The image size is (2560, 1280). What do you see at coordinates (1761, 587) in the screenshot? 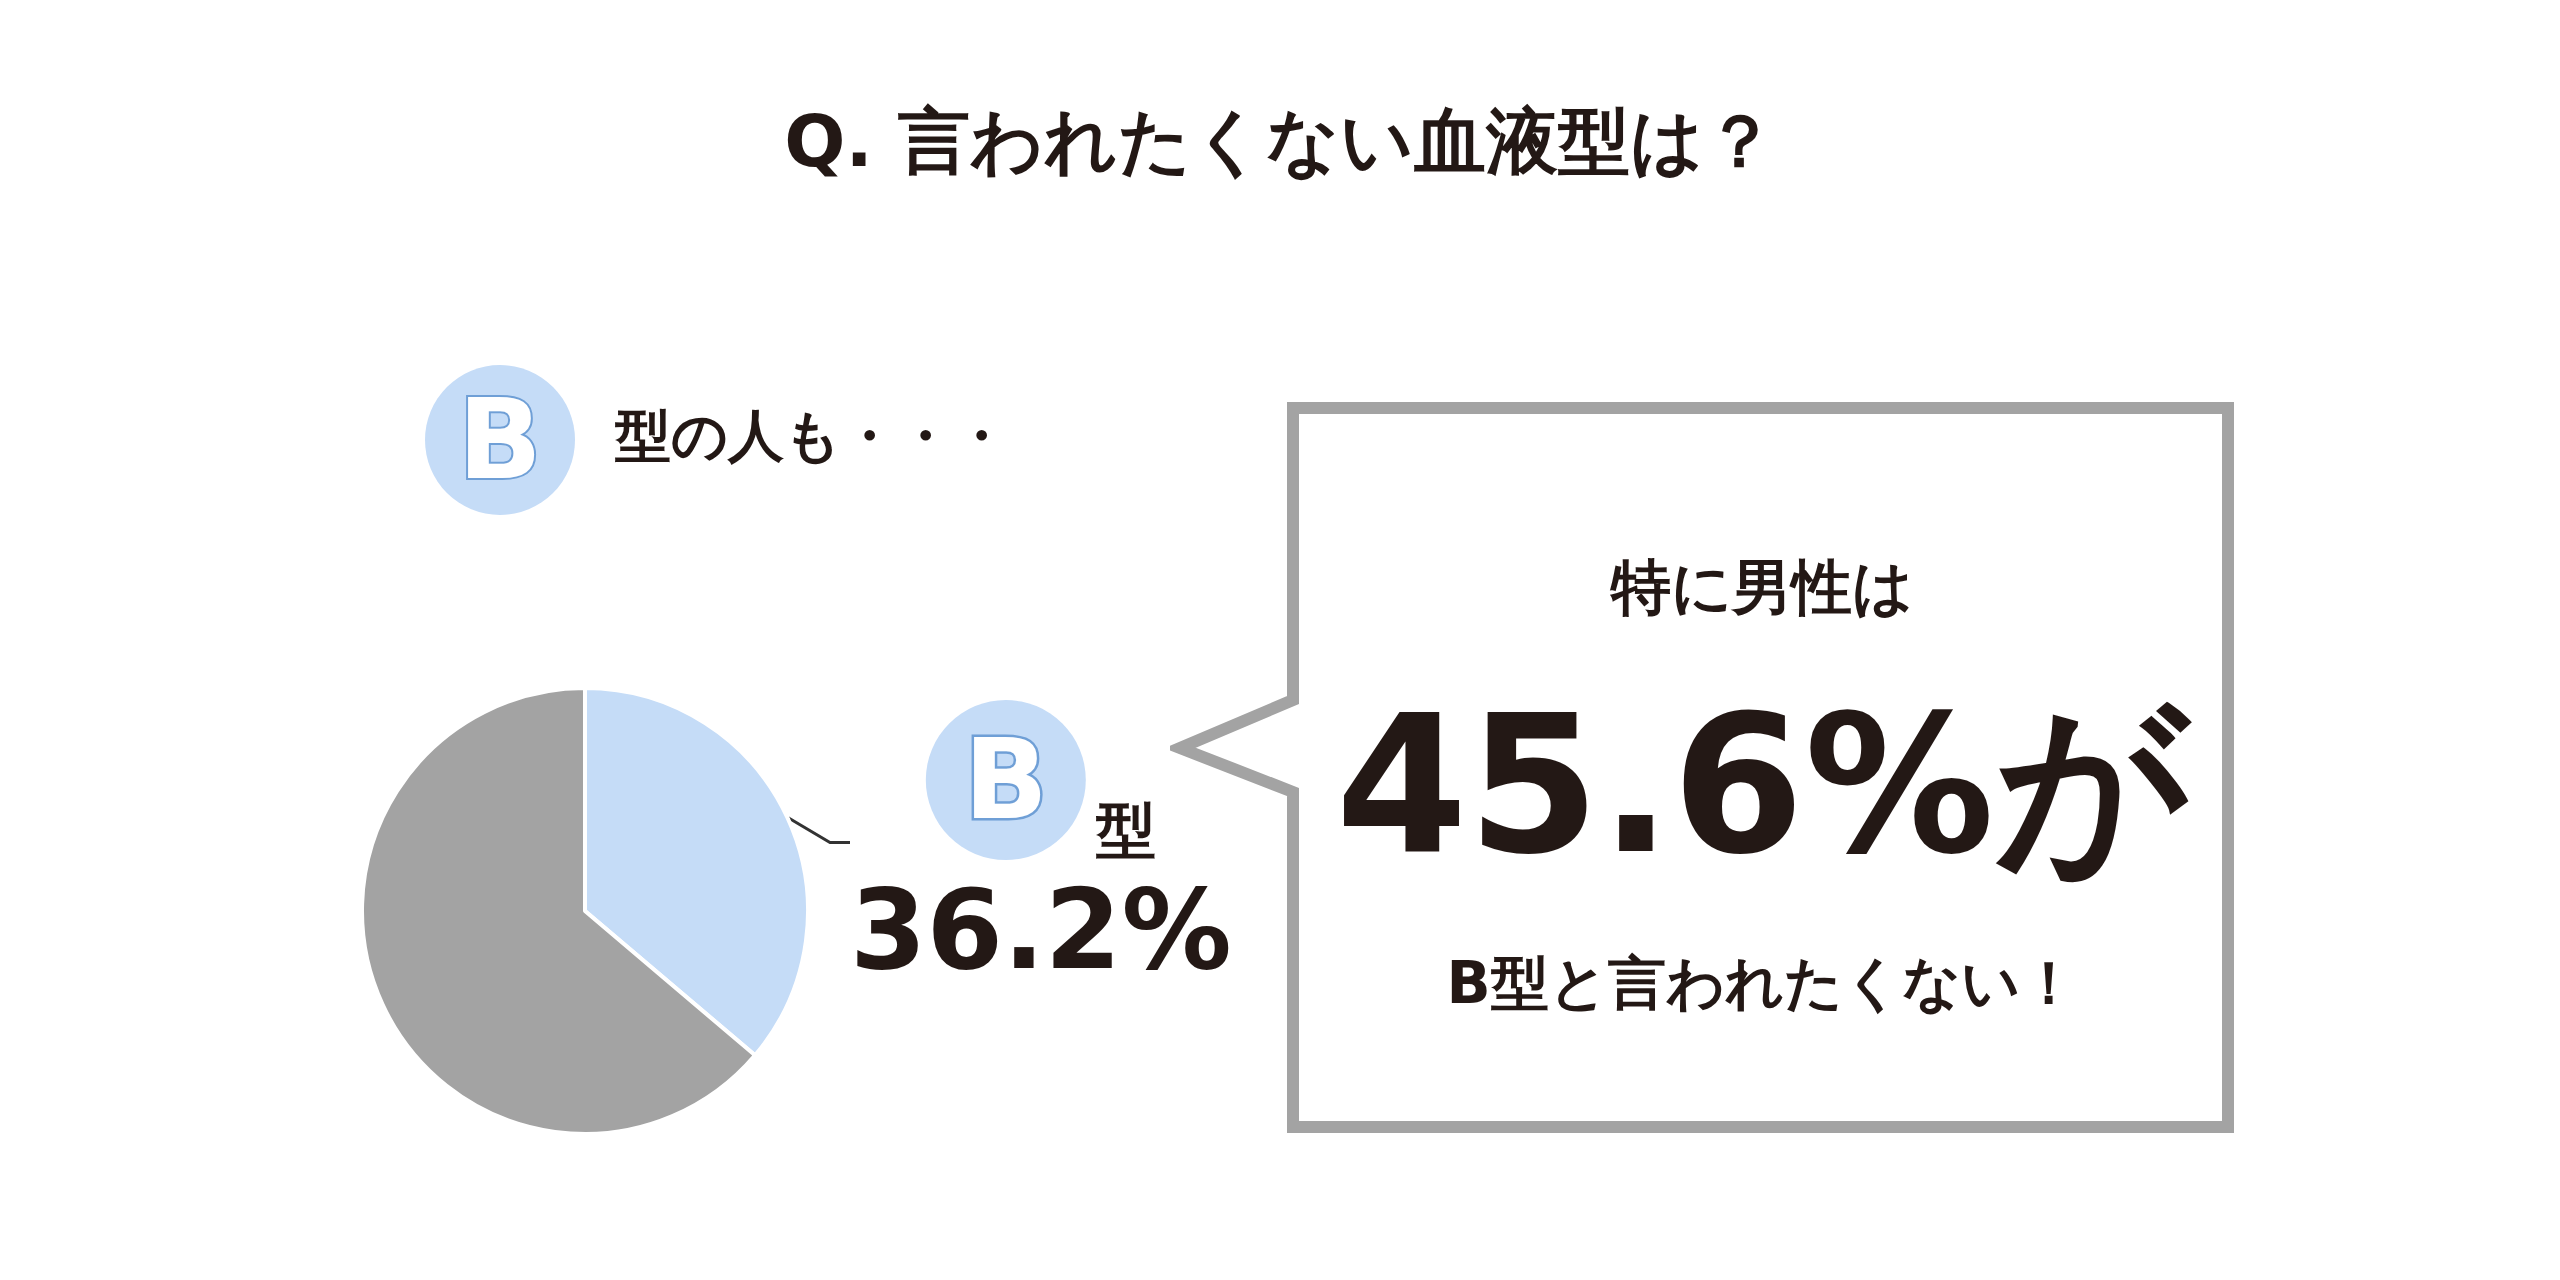
I see `text: 特に男性は` at bounding box center [1761, 587].